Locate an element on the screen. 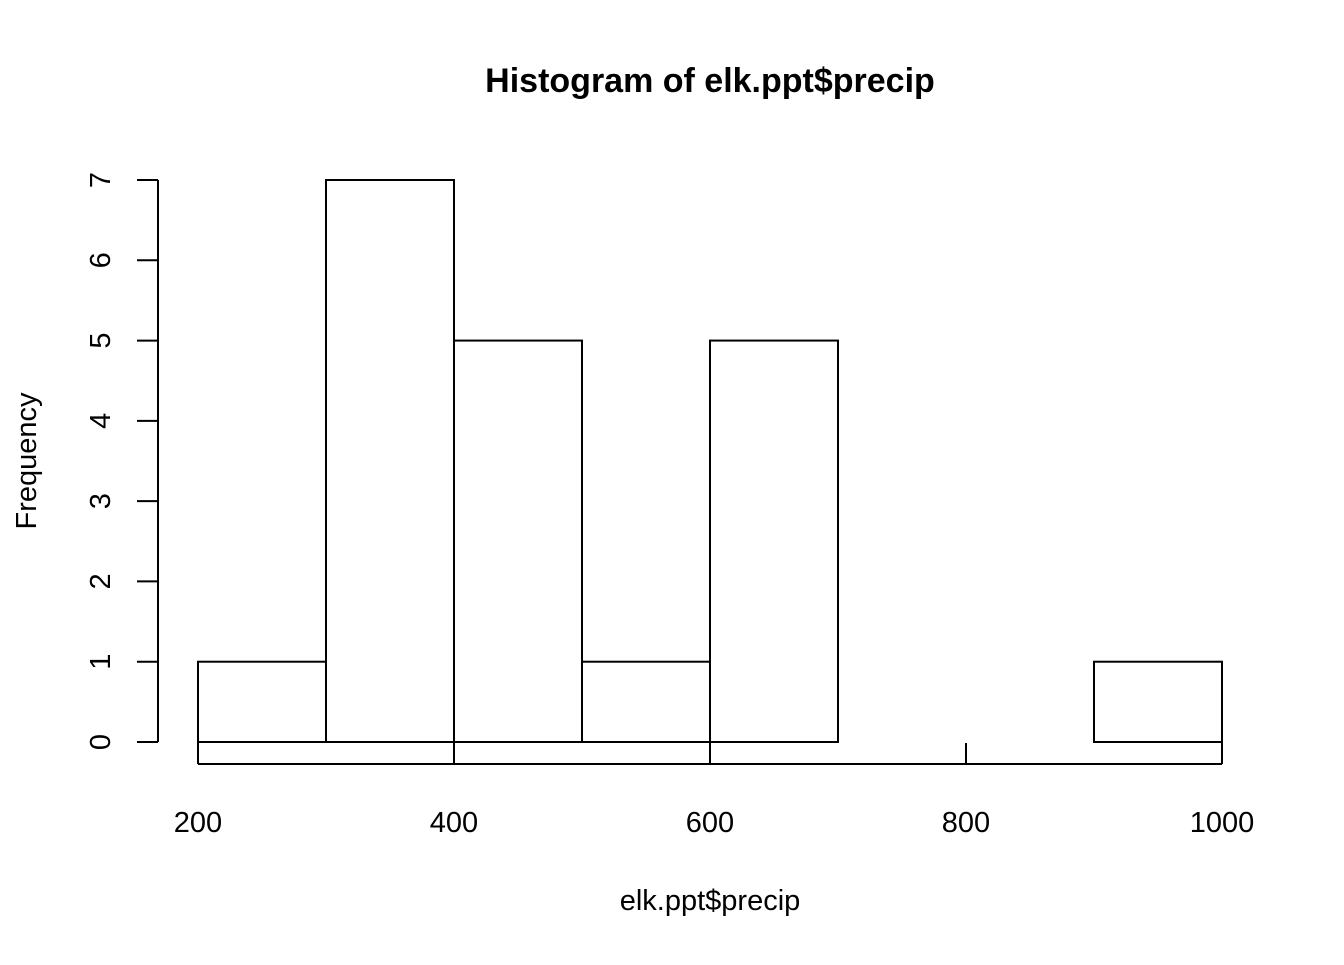  x-tick-label-4: 1000 is located at coordinates (1222, 823).